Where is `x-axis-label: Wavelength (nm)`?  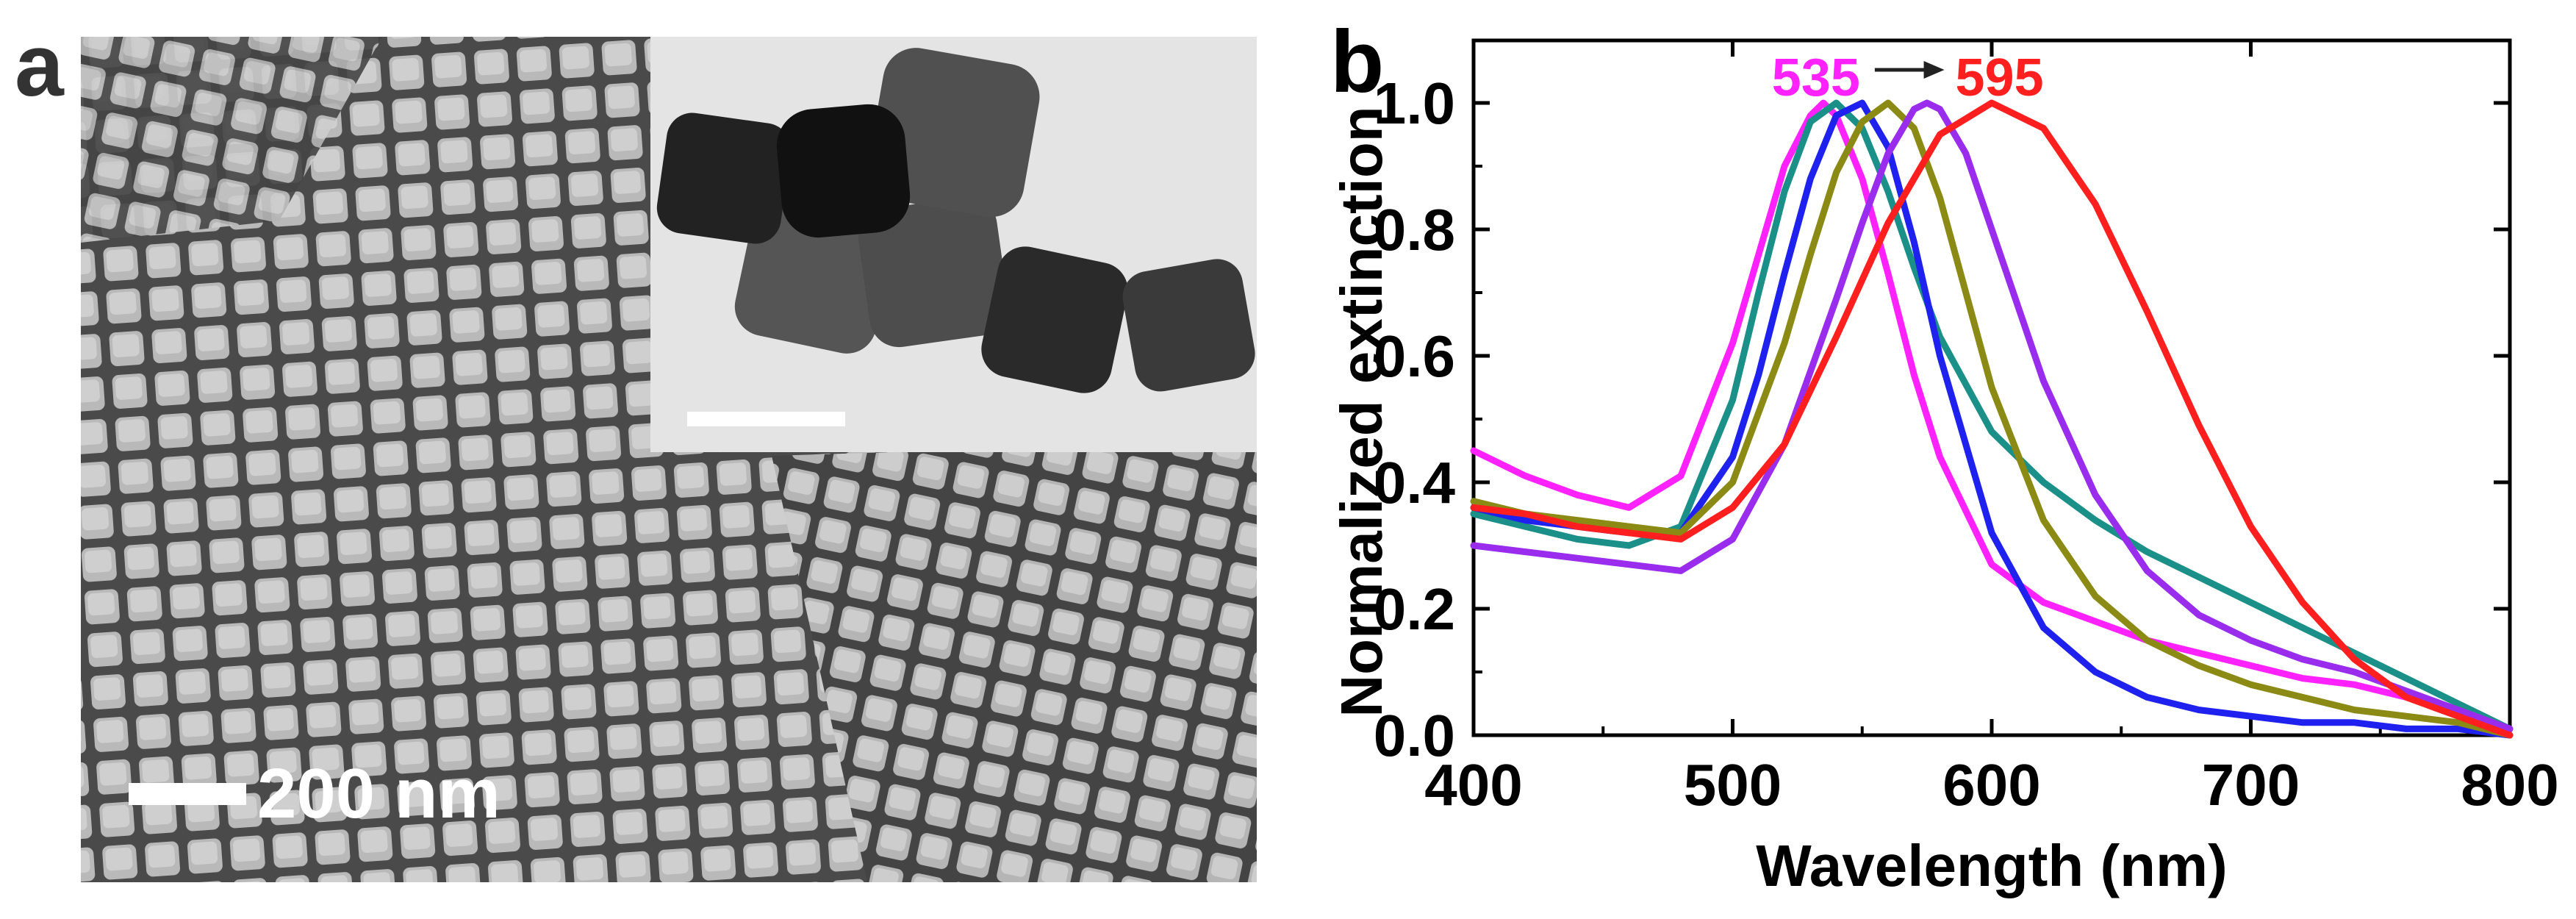 x-axis-label: Wavelength (nm) is located at coordinates (1991, 865).